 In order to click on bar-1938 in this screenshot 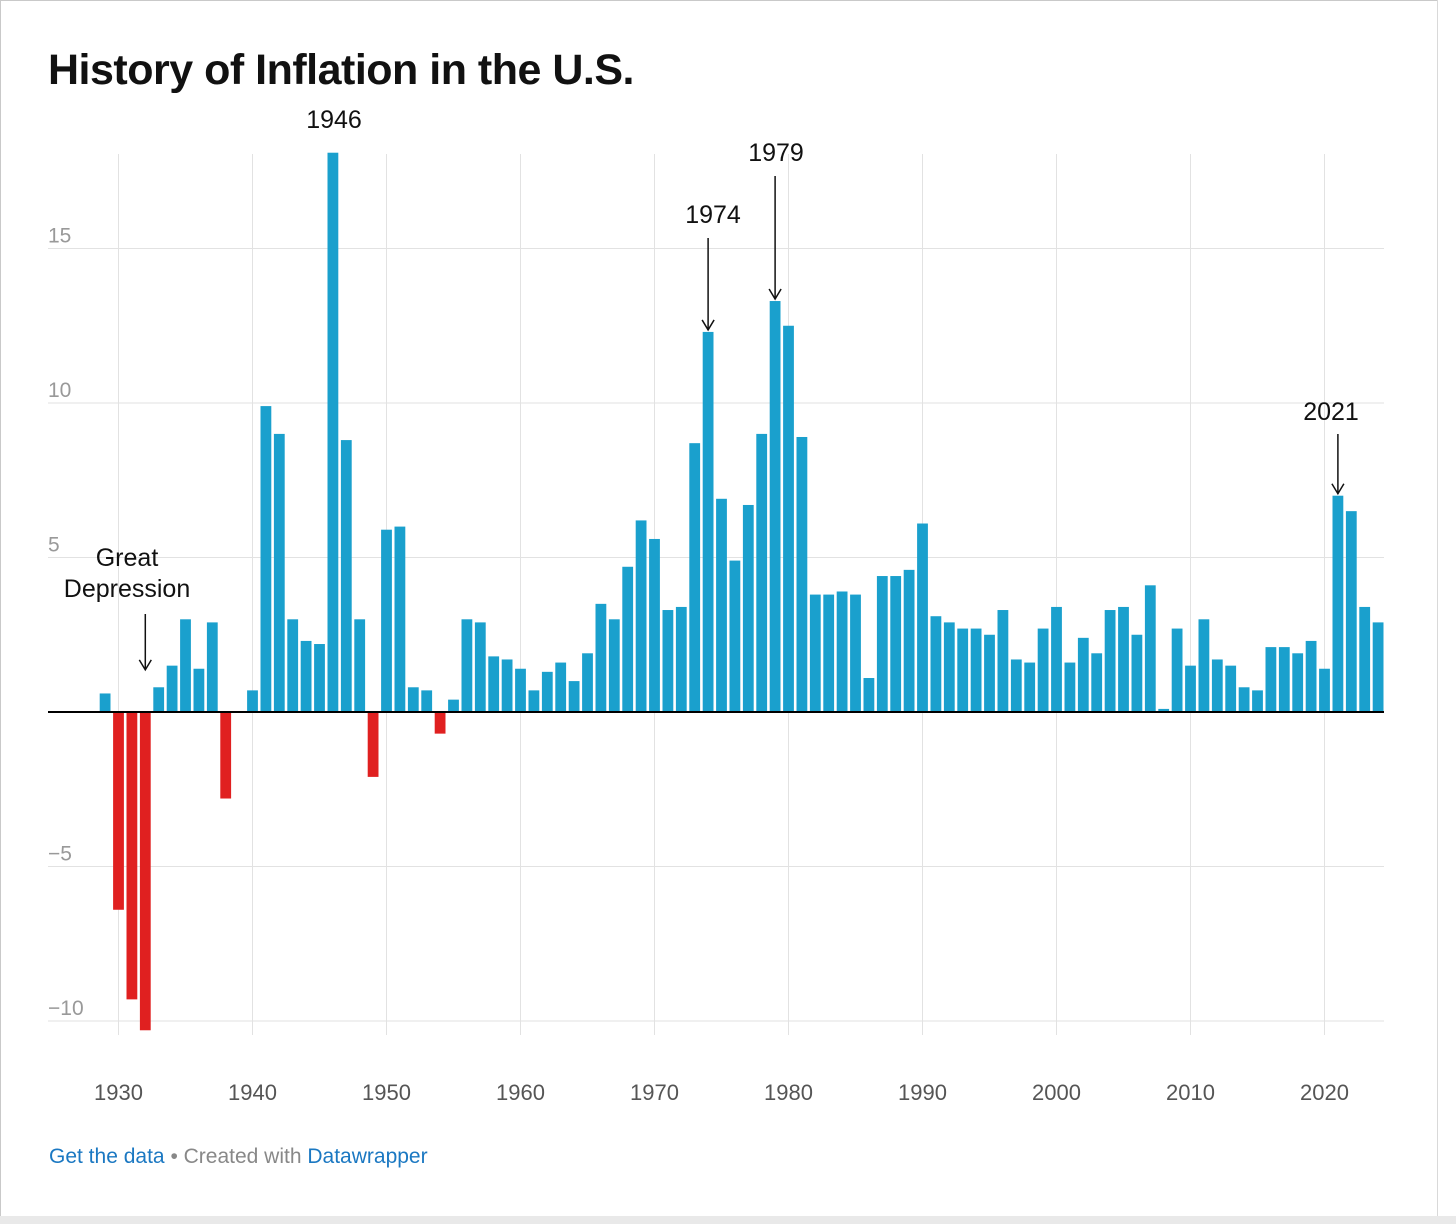, I will do `click(226, 755)`.